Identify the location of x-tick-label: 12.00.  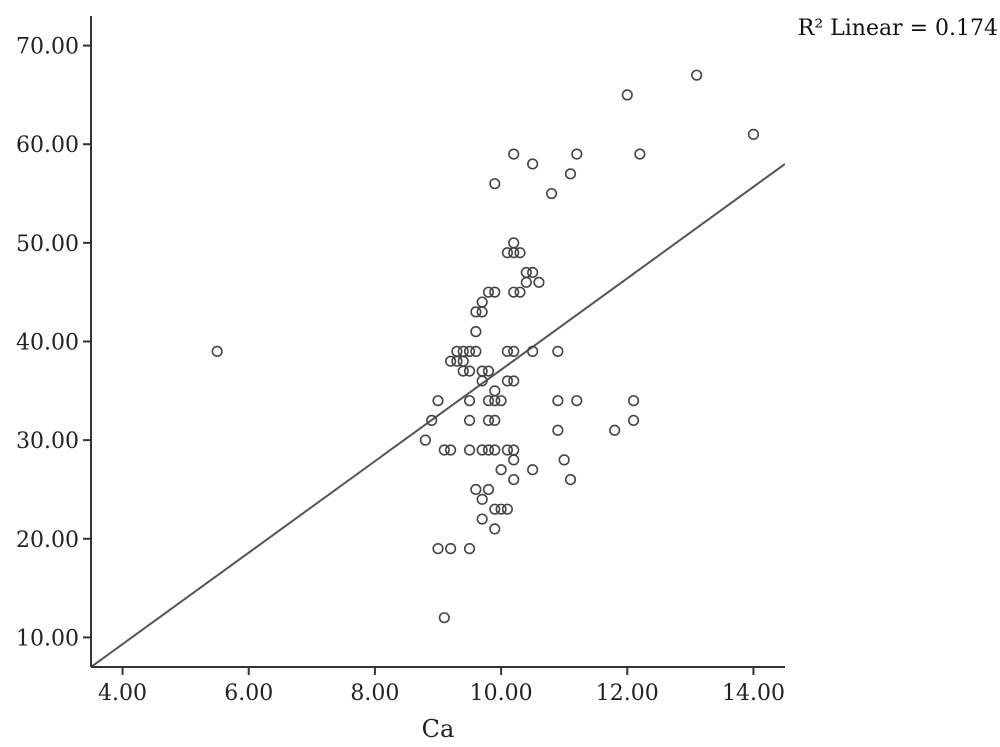
(627, 693).